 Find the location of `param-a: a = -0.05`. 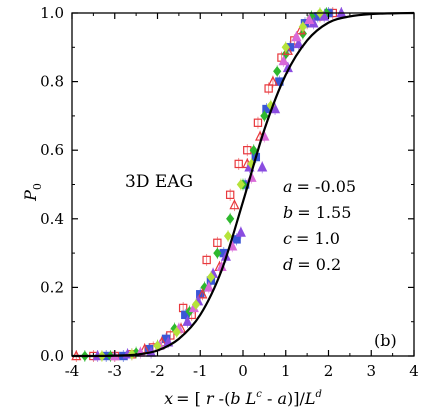

param-a: a = -0.05 is located at coordinates (319, 186).